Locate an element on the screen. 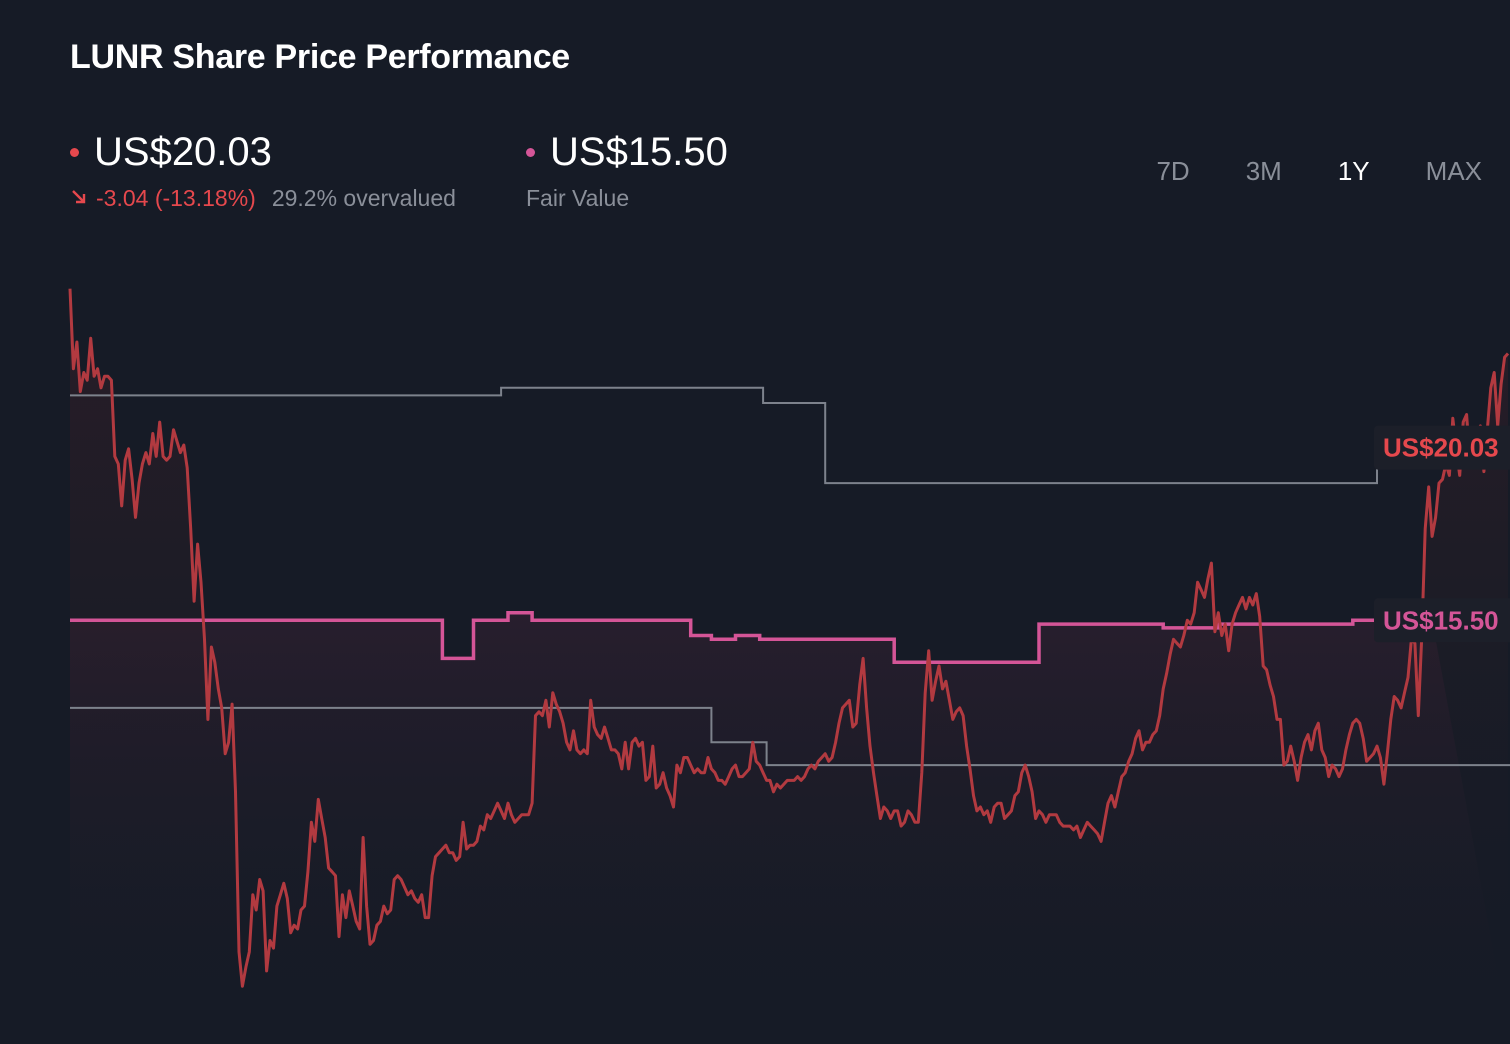  upper-band-line is located at coordinates (744, 435).